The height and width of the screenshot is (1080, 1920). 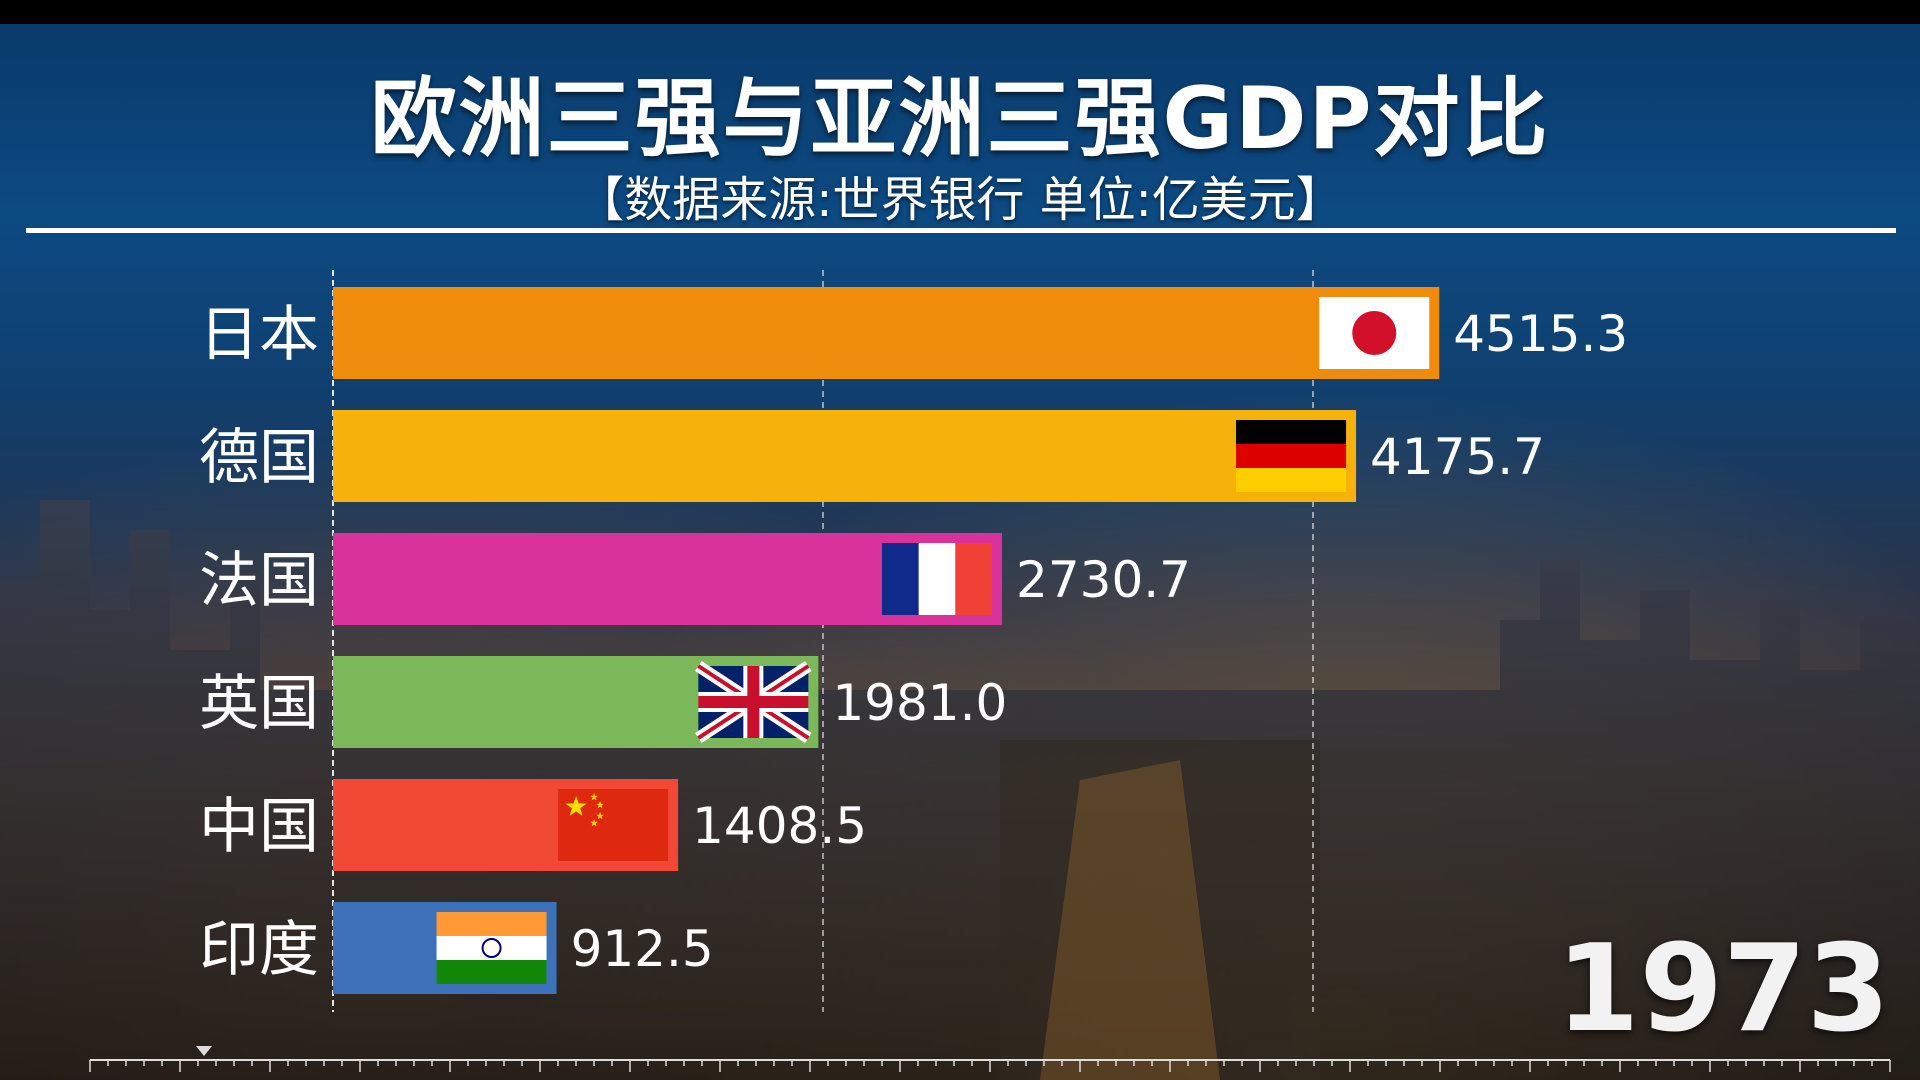 What do you see at coordinates (960, 119) in the screenshot?
I see `chart-title: 欧洲三强与亚洲三强GDP对比` at bounding box center [960, 119].